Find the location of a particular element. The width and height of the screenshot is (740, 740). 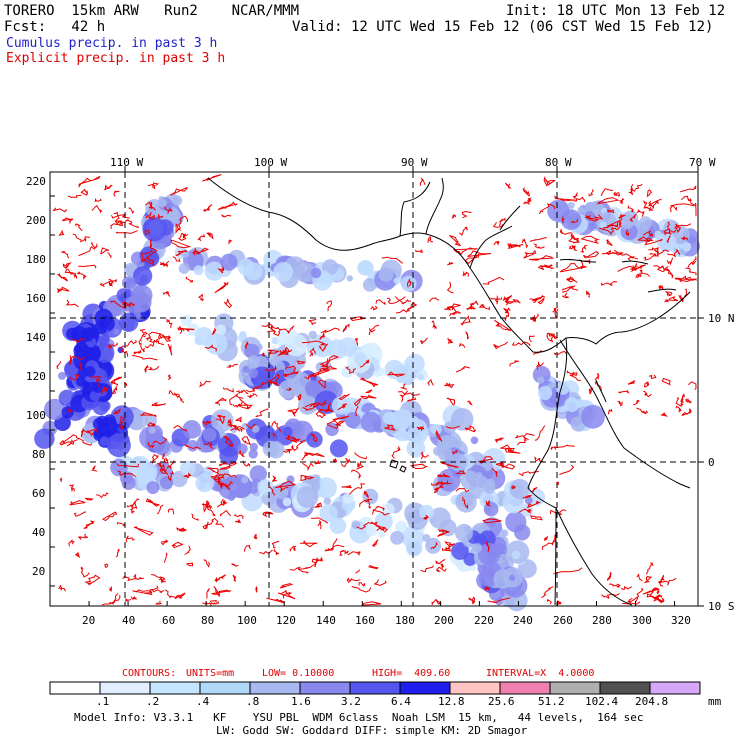

colorbar-label: .8 is located at coordinates (253, 701).